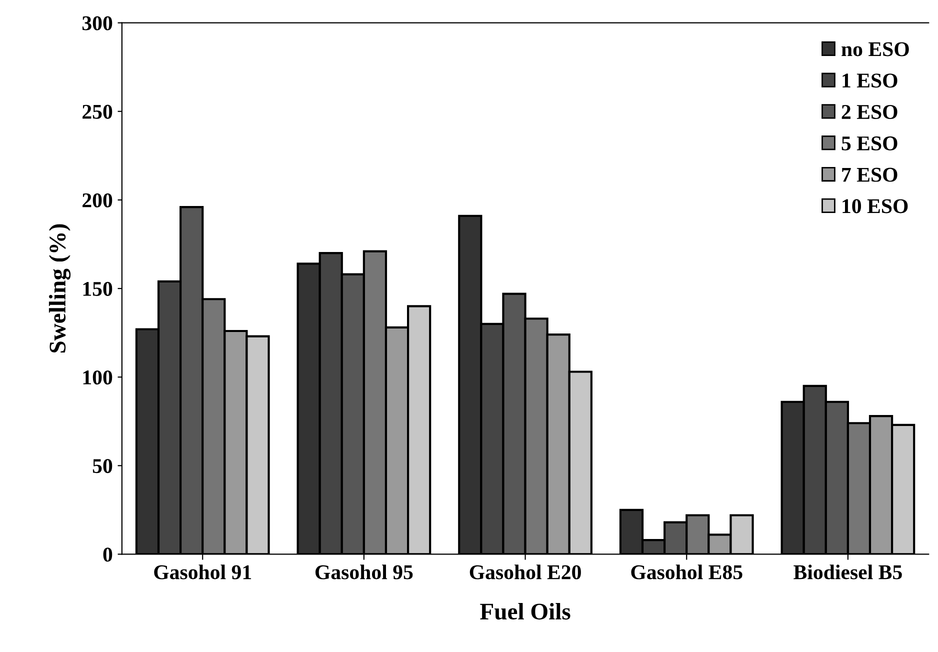  What do you see at coordinates (848, 572) in the screenshot?
I see `x-tick-label: Biodiesel B5` at bounding box center [848, 572].